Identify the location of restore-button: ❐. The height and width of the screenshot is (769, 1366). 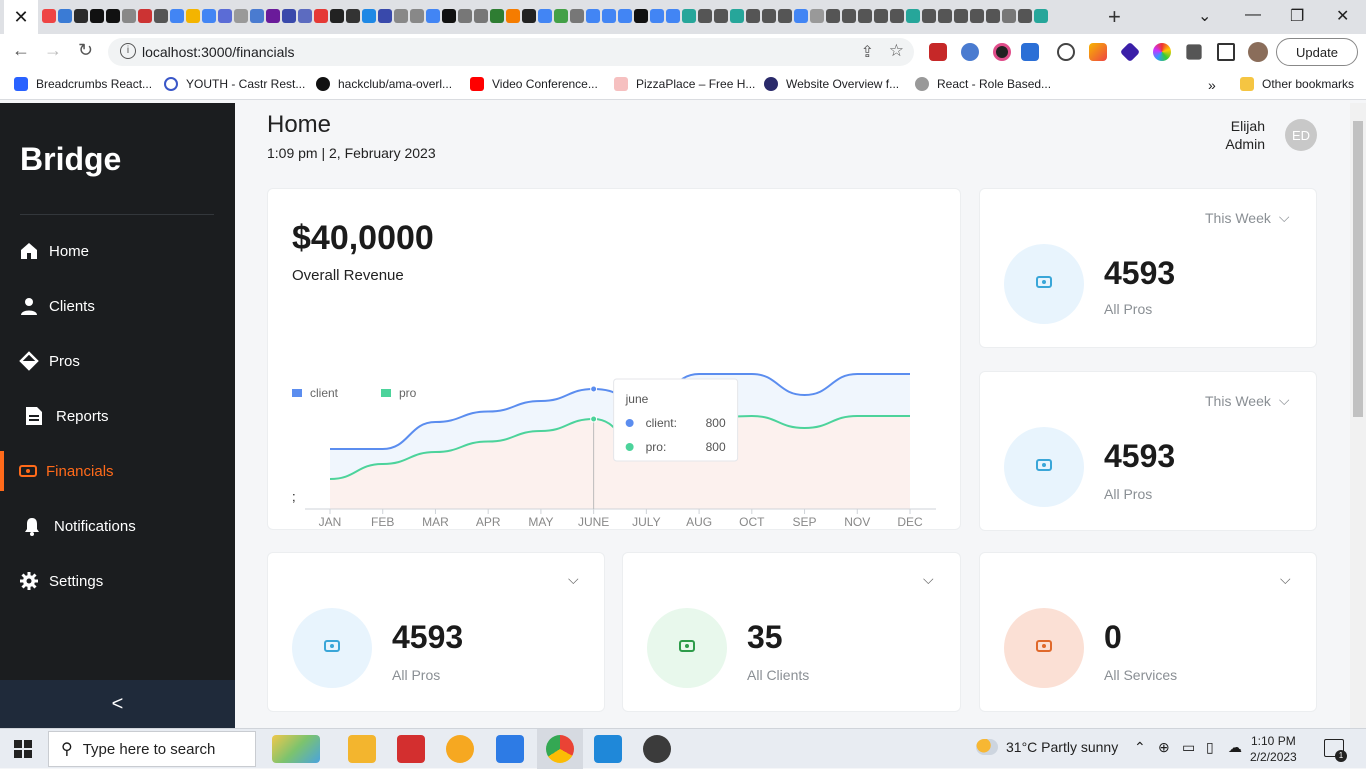
(1297, 16).